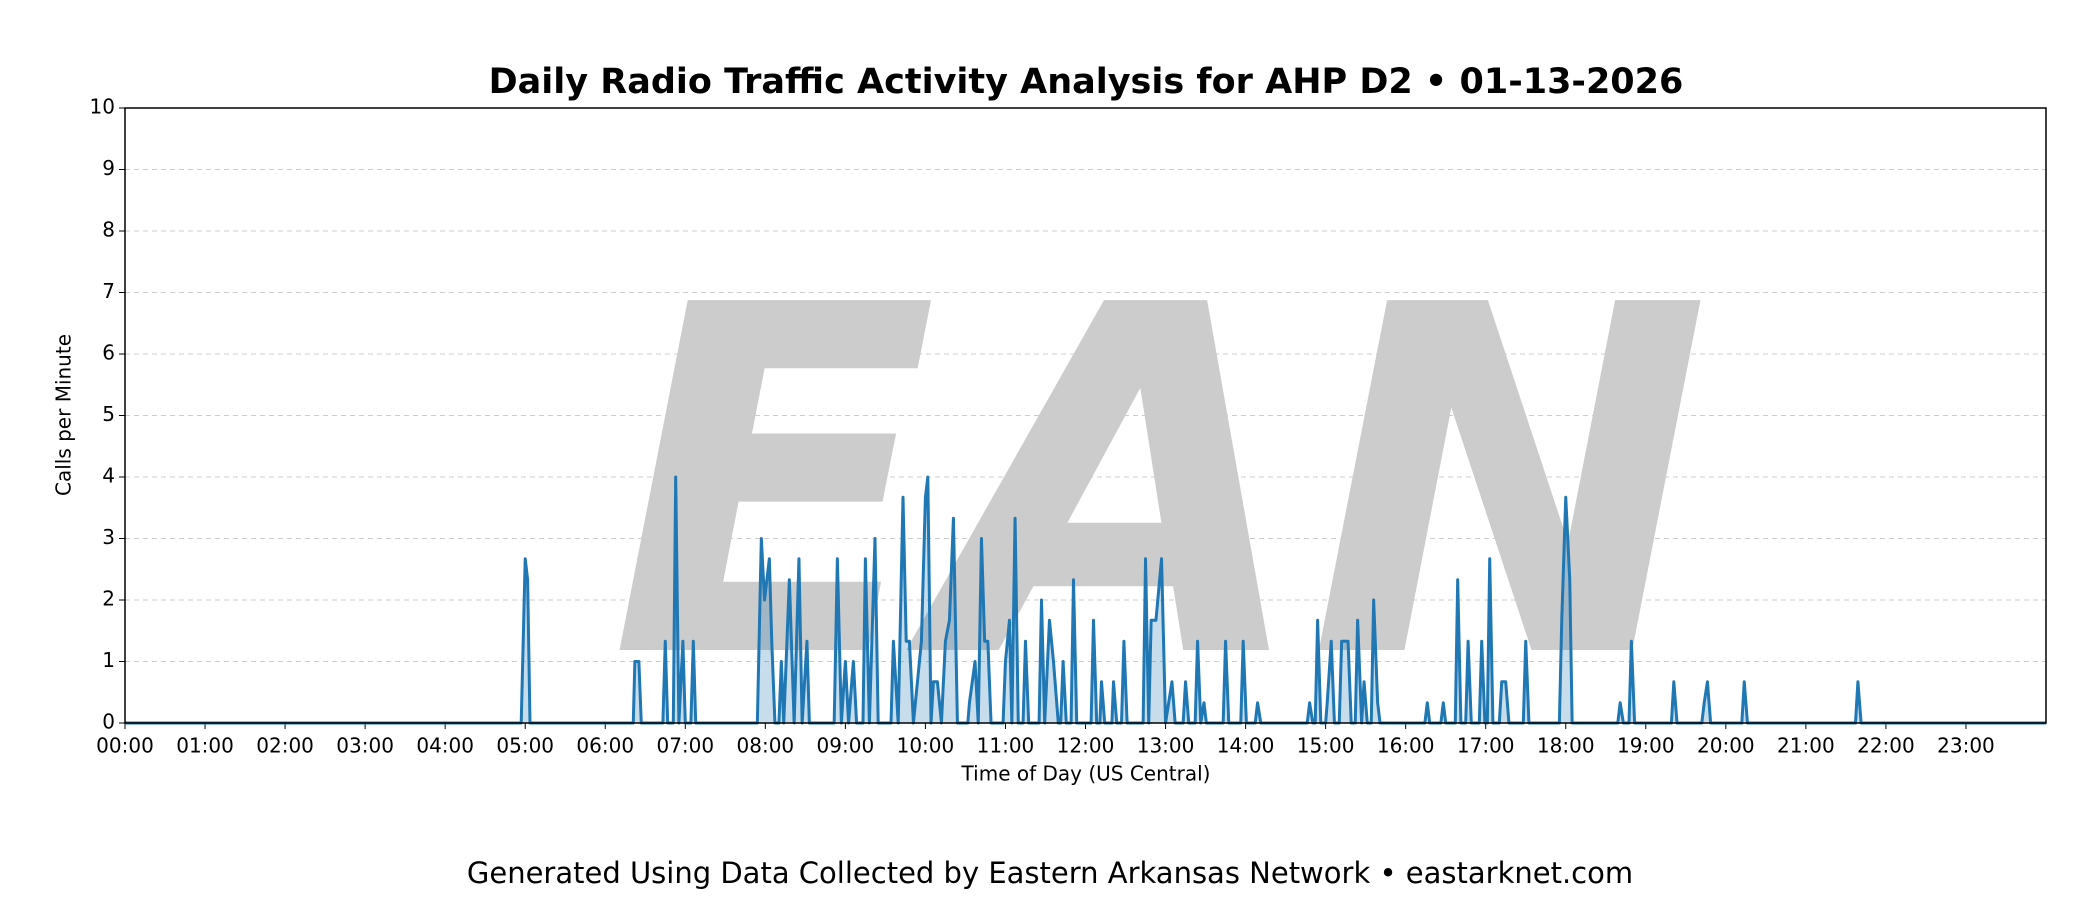 This screenshot has width=2100, height=900. What do you see at coordinates (1246, 746) in the screenshot?
I see `x-tick-label: 14:00` at bounding box center [1246, 746].